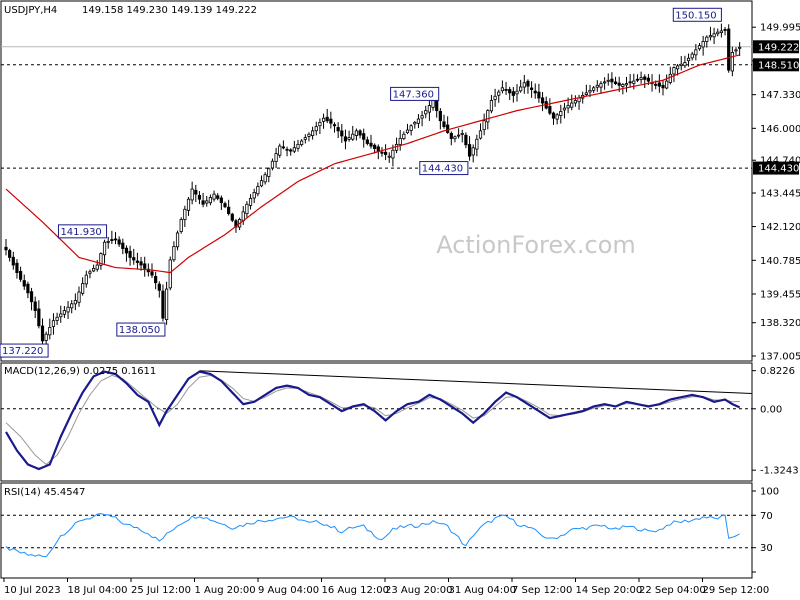 This screenshot has width=800, height=600. I want to click on annotation-label: 147.360, so click(413, 94).